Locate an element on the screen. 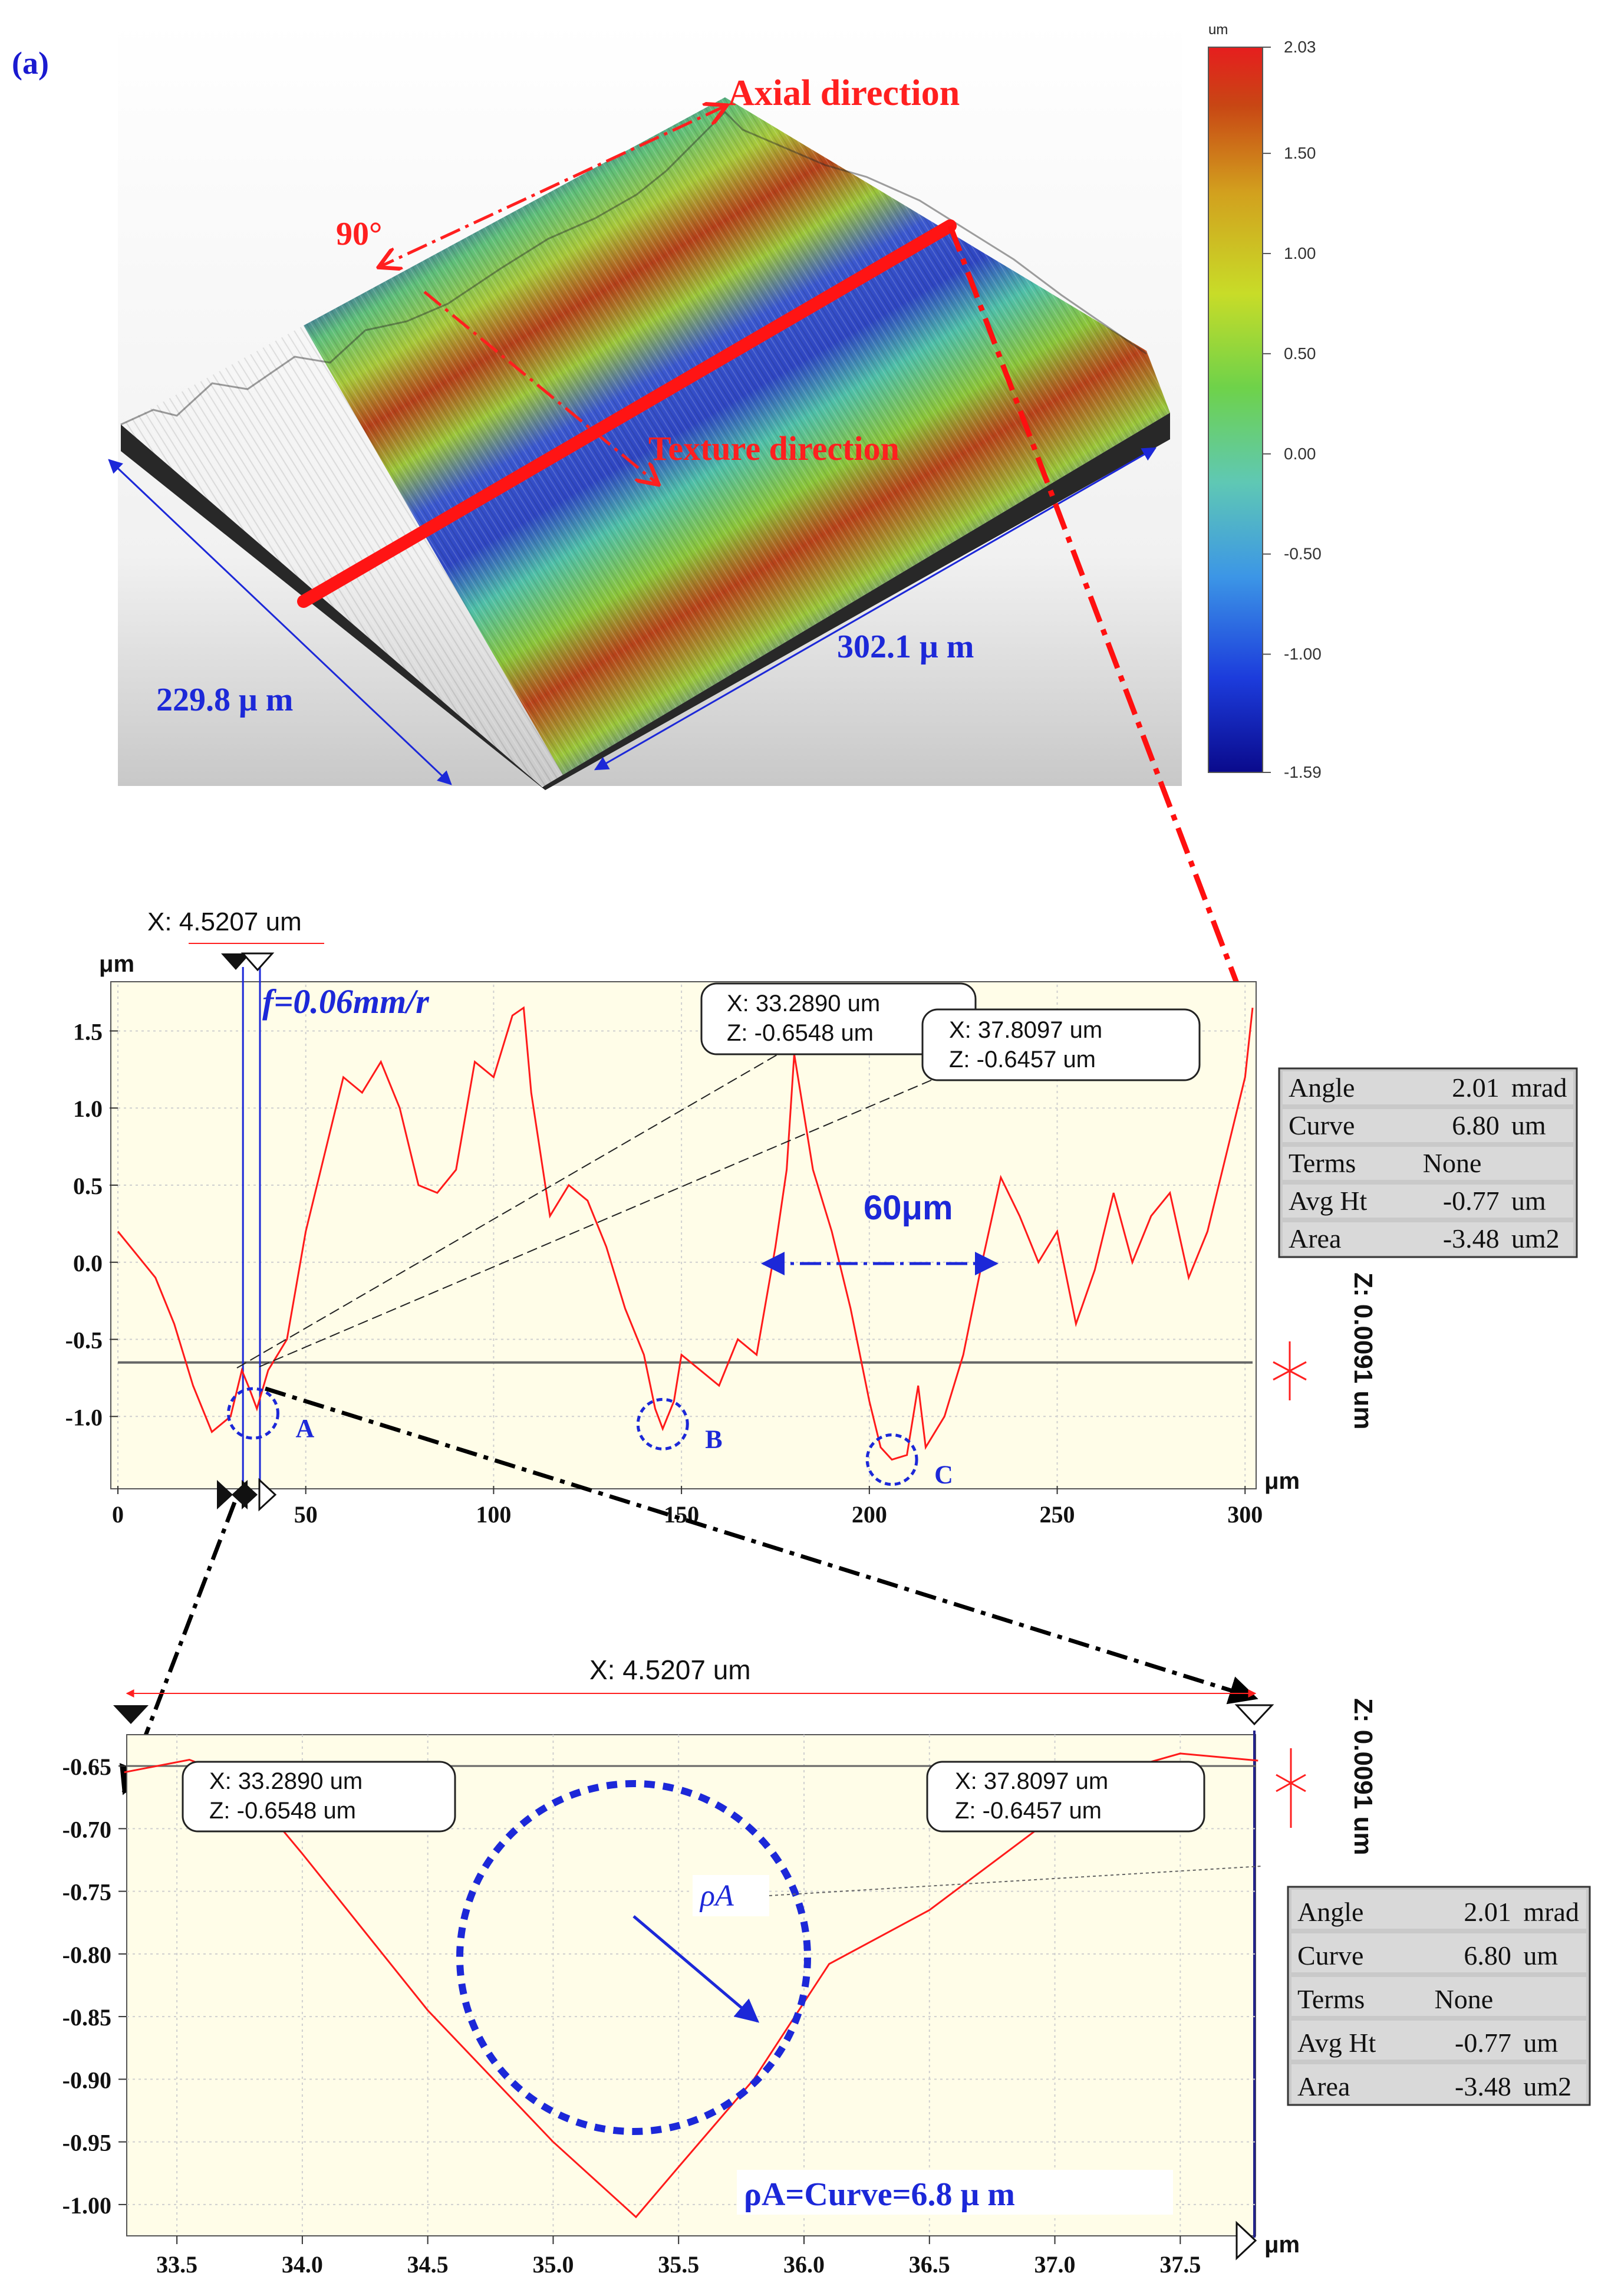 The height and width of the screenshot is (2296, 1598). colorbar-ticks: 2.03 1.50 1.00 0.50 0.00 -0.50 -1.00 -1.59 is located at coordinates (1292, 409).